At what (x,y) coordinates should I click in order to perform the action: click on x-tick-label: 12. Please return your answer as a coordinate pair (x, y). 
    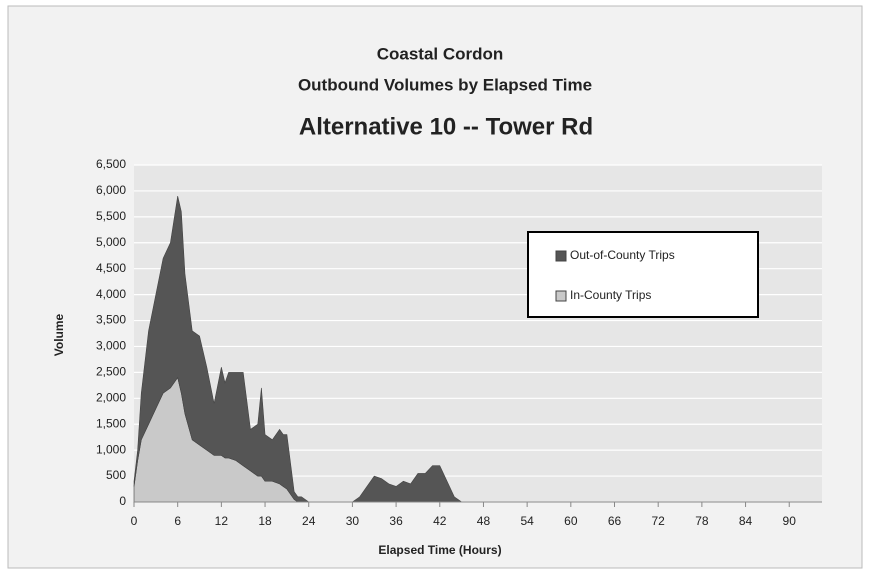
    Looking at the image, I should click on (222, 521).